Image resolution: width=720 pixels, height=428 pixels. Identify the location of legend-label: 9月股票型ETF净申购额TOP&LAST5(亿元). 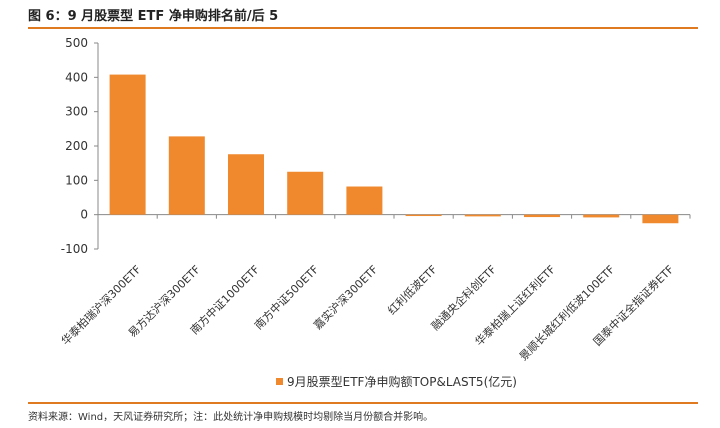
(402, 381).